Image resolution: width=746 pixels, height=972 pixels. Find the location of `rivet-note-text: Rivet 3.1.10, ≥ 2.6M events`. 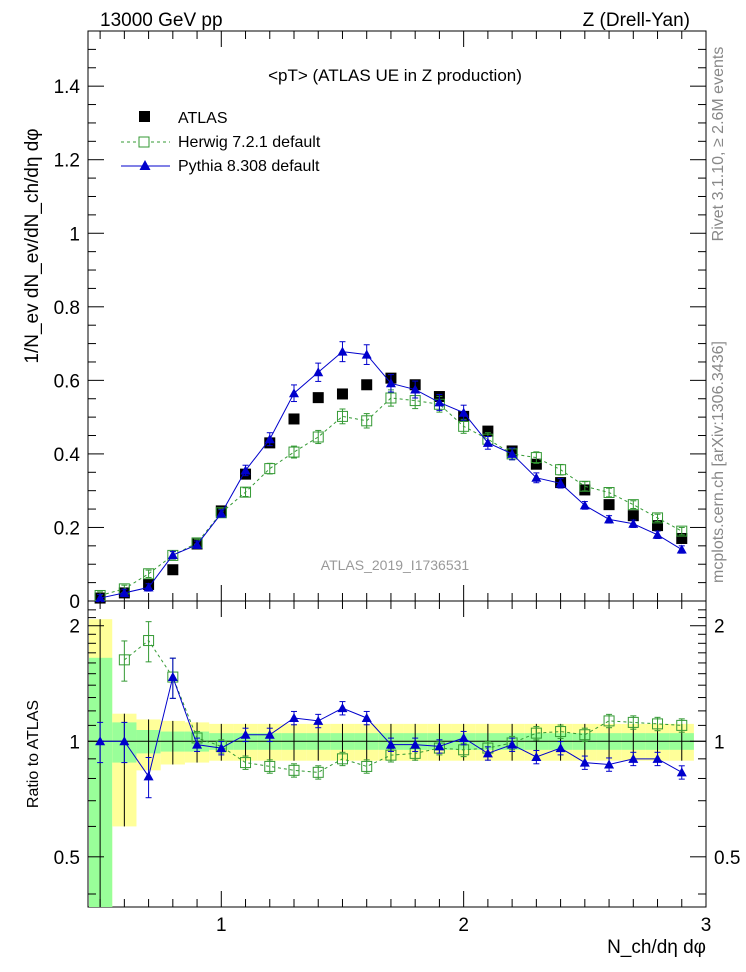

rivet-note-text: Rivet 3.1.10, ≥ 2.6M events is located at coordinates (718, 144).